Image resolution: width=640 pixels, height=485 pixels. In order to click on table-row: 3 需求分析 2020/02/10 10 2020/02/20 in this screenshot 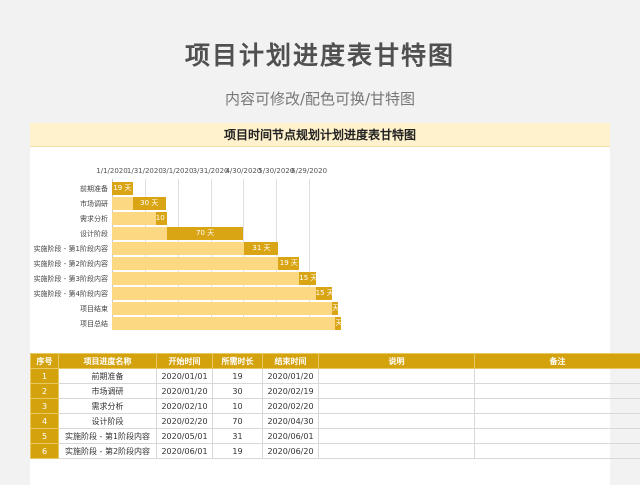, I will do `click(335, 406)`.